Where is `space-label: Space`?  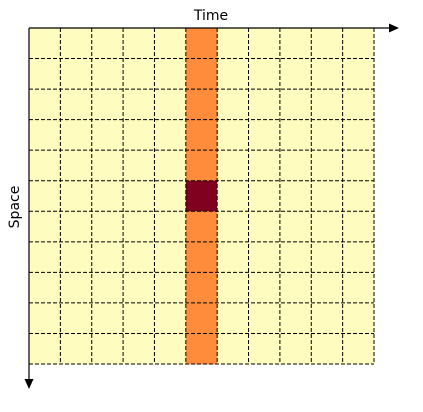 space-label: Space is located at coordinates (15, 207).